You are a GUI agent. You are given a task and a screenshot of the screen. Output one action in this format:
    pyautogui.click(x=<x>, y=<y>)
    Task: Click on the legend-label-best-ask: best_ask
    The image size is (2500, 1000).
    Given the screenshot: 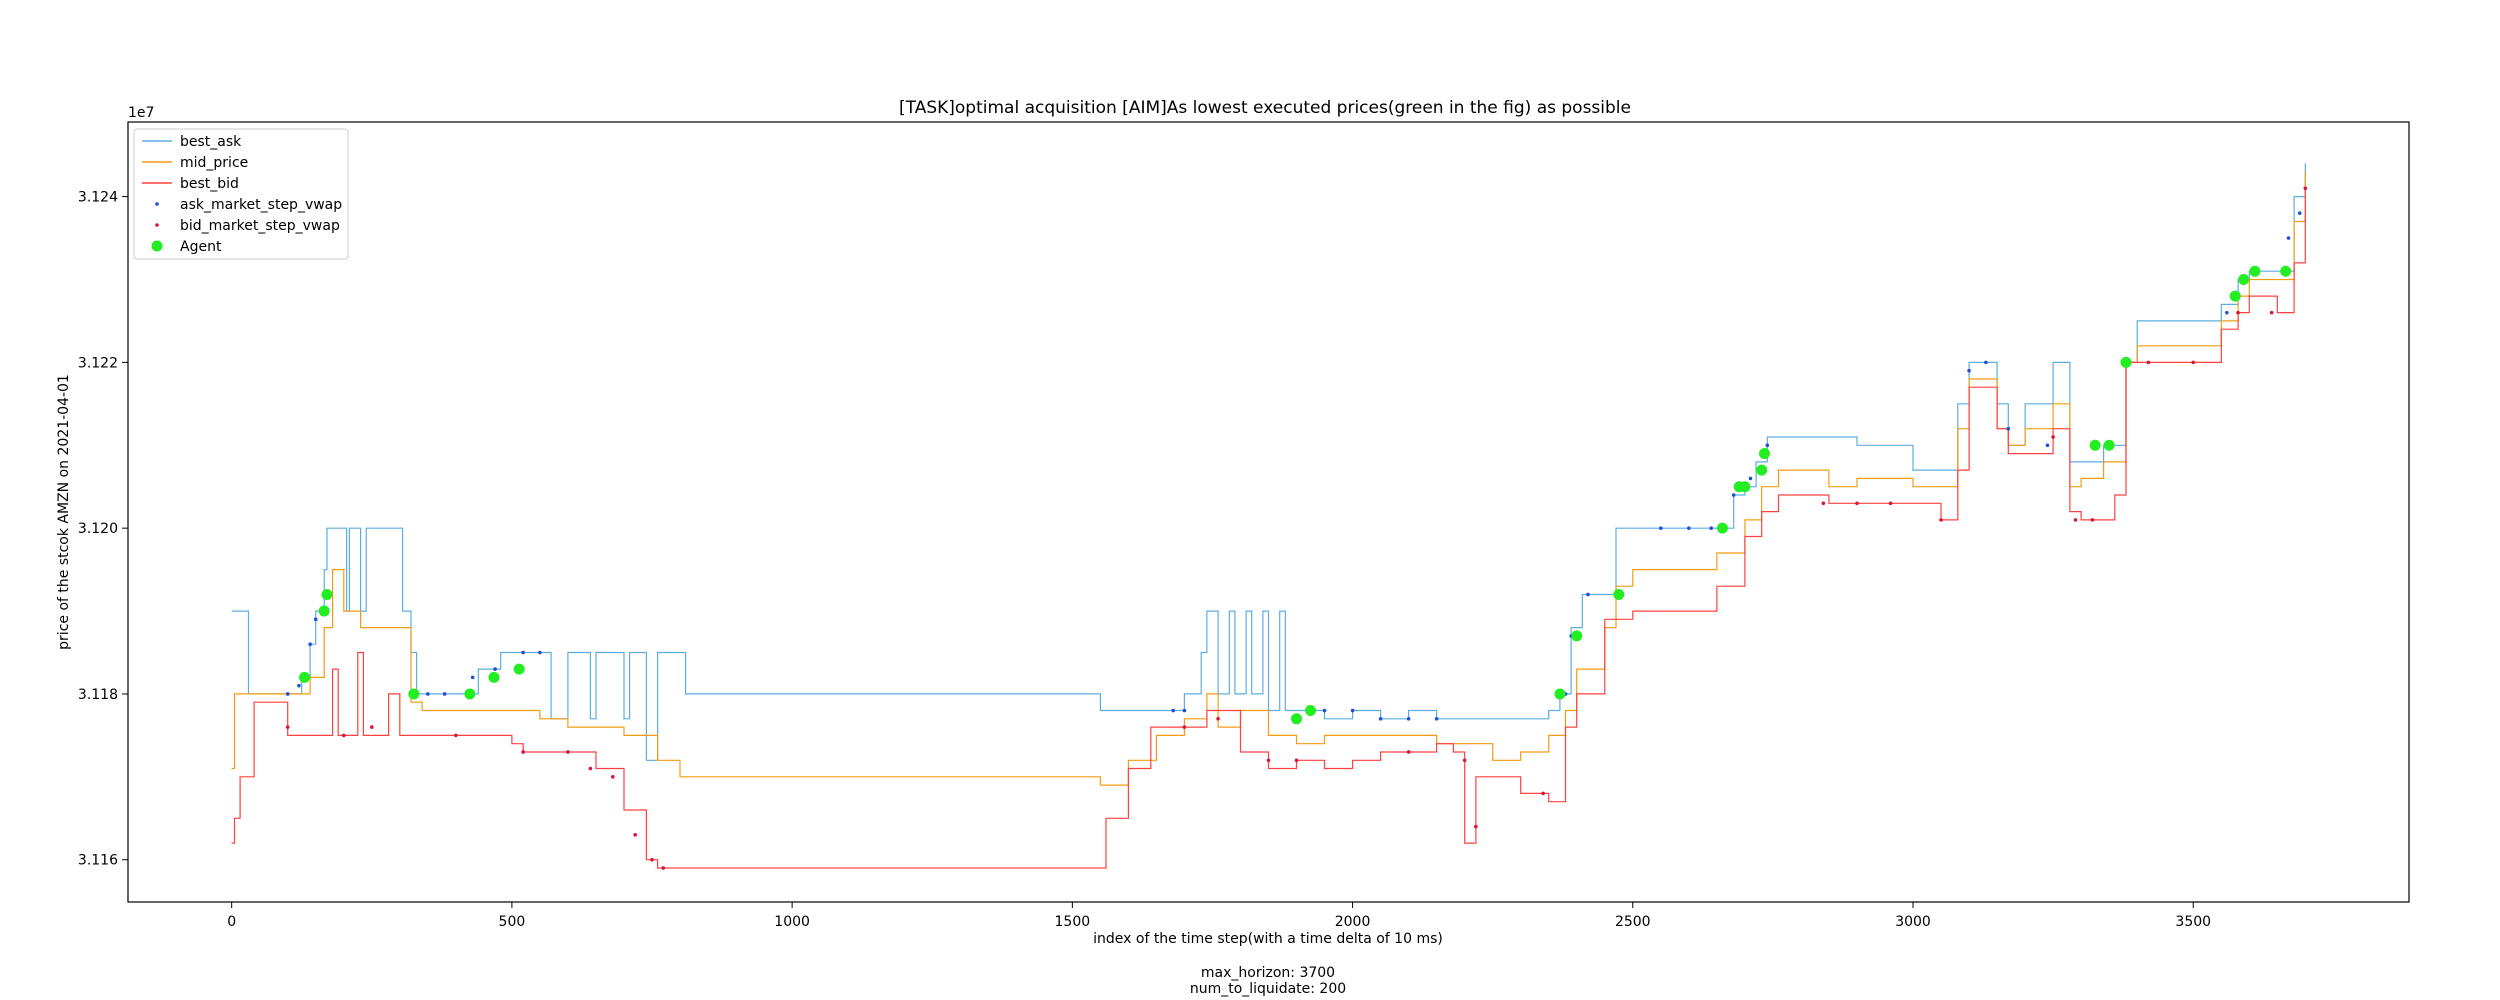 What is the action you would take?
    pyautogui.click(x=211, y=142)
    